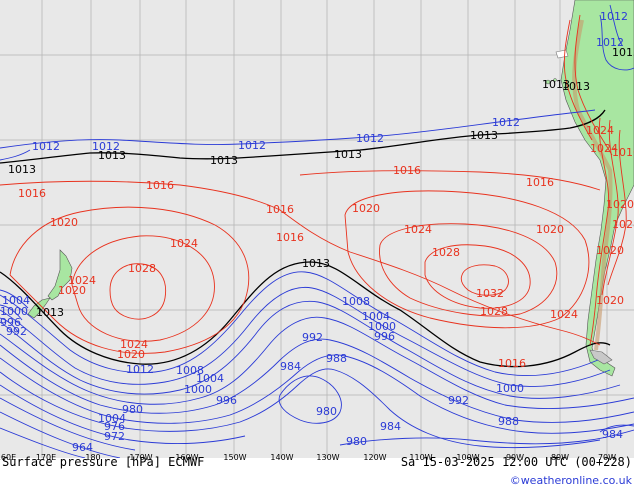 This screenshot has width=634, height=490. Describe the element at coordinates (281, 457) in the screenshot. I see `lon-label: 140W` at that location.